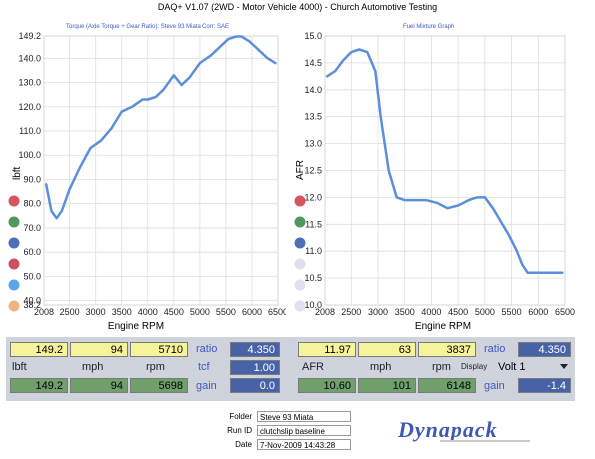 The image size is (595, 459). I want to click on date-label: Date, so click(243, 444).